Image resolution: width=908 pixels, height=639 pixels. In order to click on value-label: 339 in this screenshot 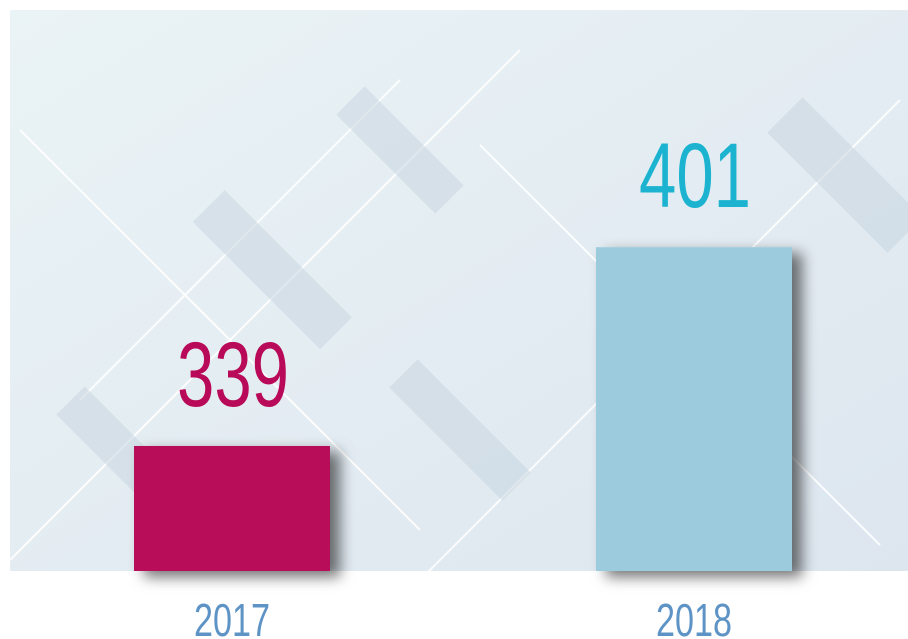, I will do `click(233, 375)`.